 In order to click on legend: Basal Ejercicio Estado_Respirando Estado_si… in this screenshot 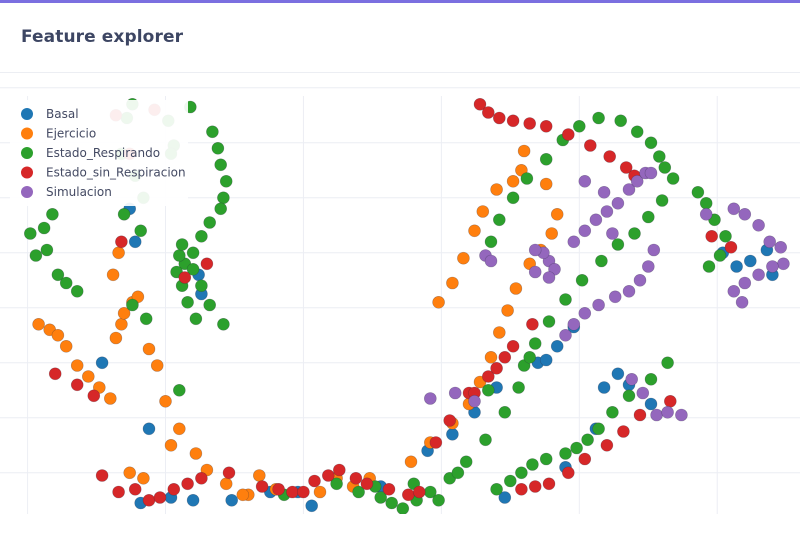, I will do `click(99, 153)`.